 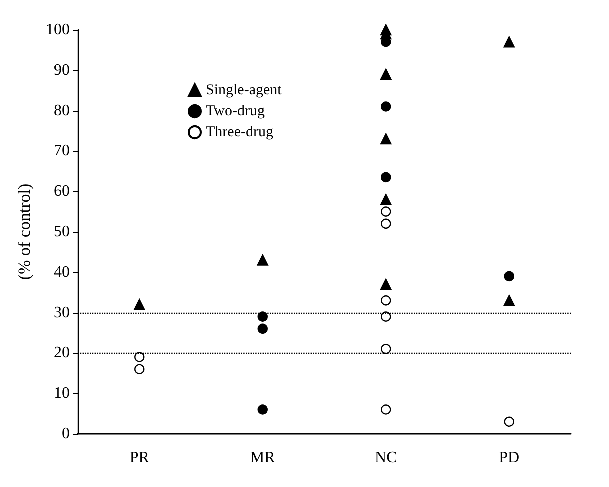 I want to click on y-tick-label: 40, so click(x=62, y=272).